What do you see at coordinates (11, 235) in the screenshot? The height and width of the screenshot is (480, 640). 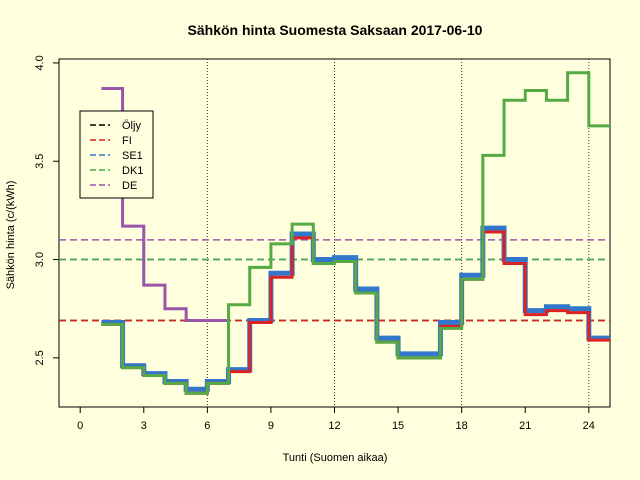 I see `y-axis-label: Sähkön hinta (c/(kWh)` at bounding box center [11, 235].